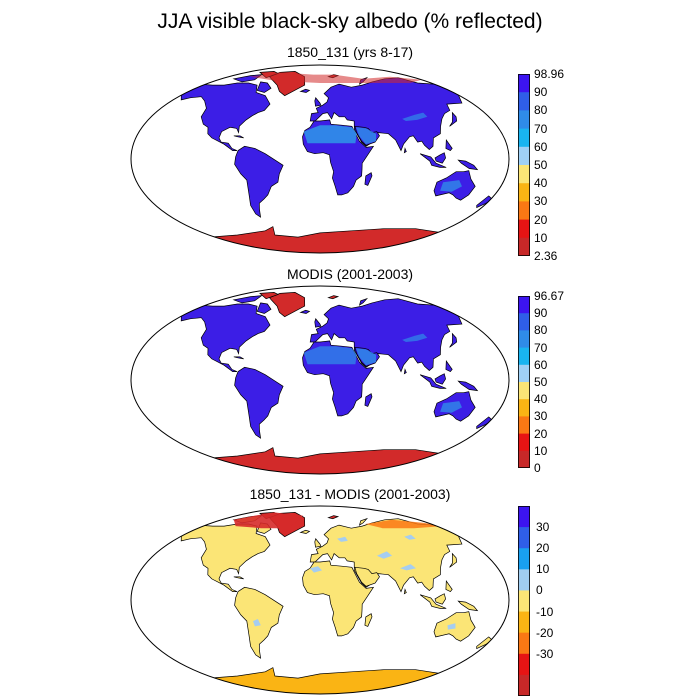 This screenshot has height=700, width=700. Describe the element at coordinates (338, 598) in the screenshot. I see `landmass-africa` at that location.